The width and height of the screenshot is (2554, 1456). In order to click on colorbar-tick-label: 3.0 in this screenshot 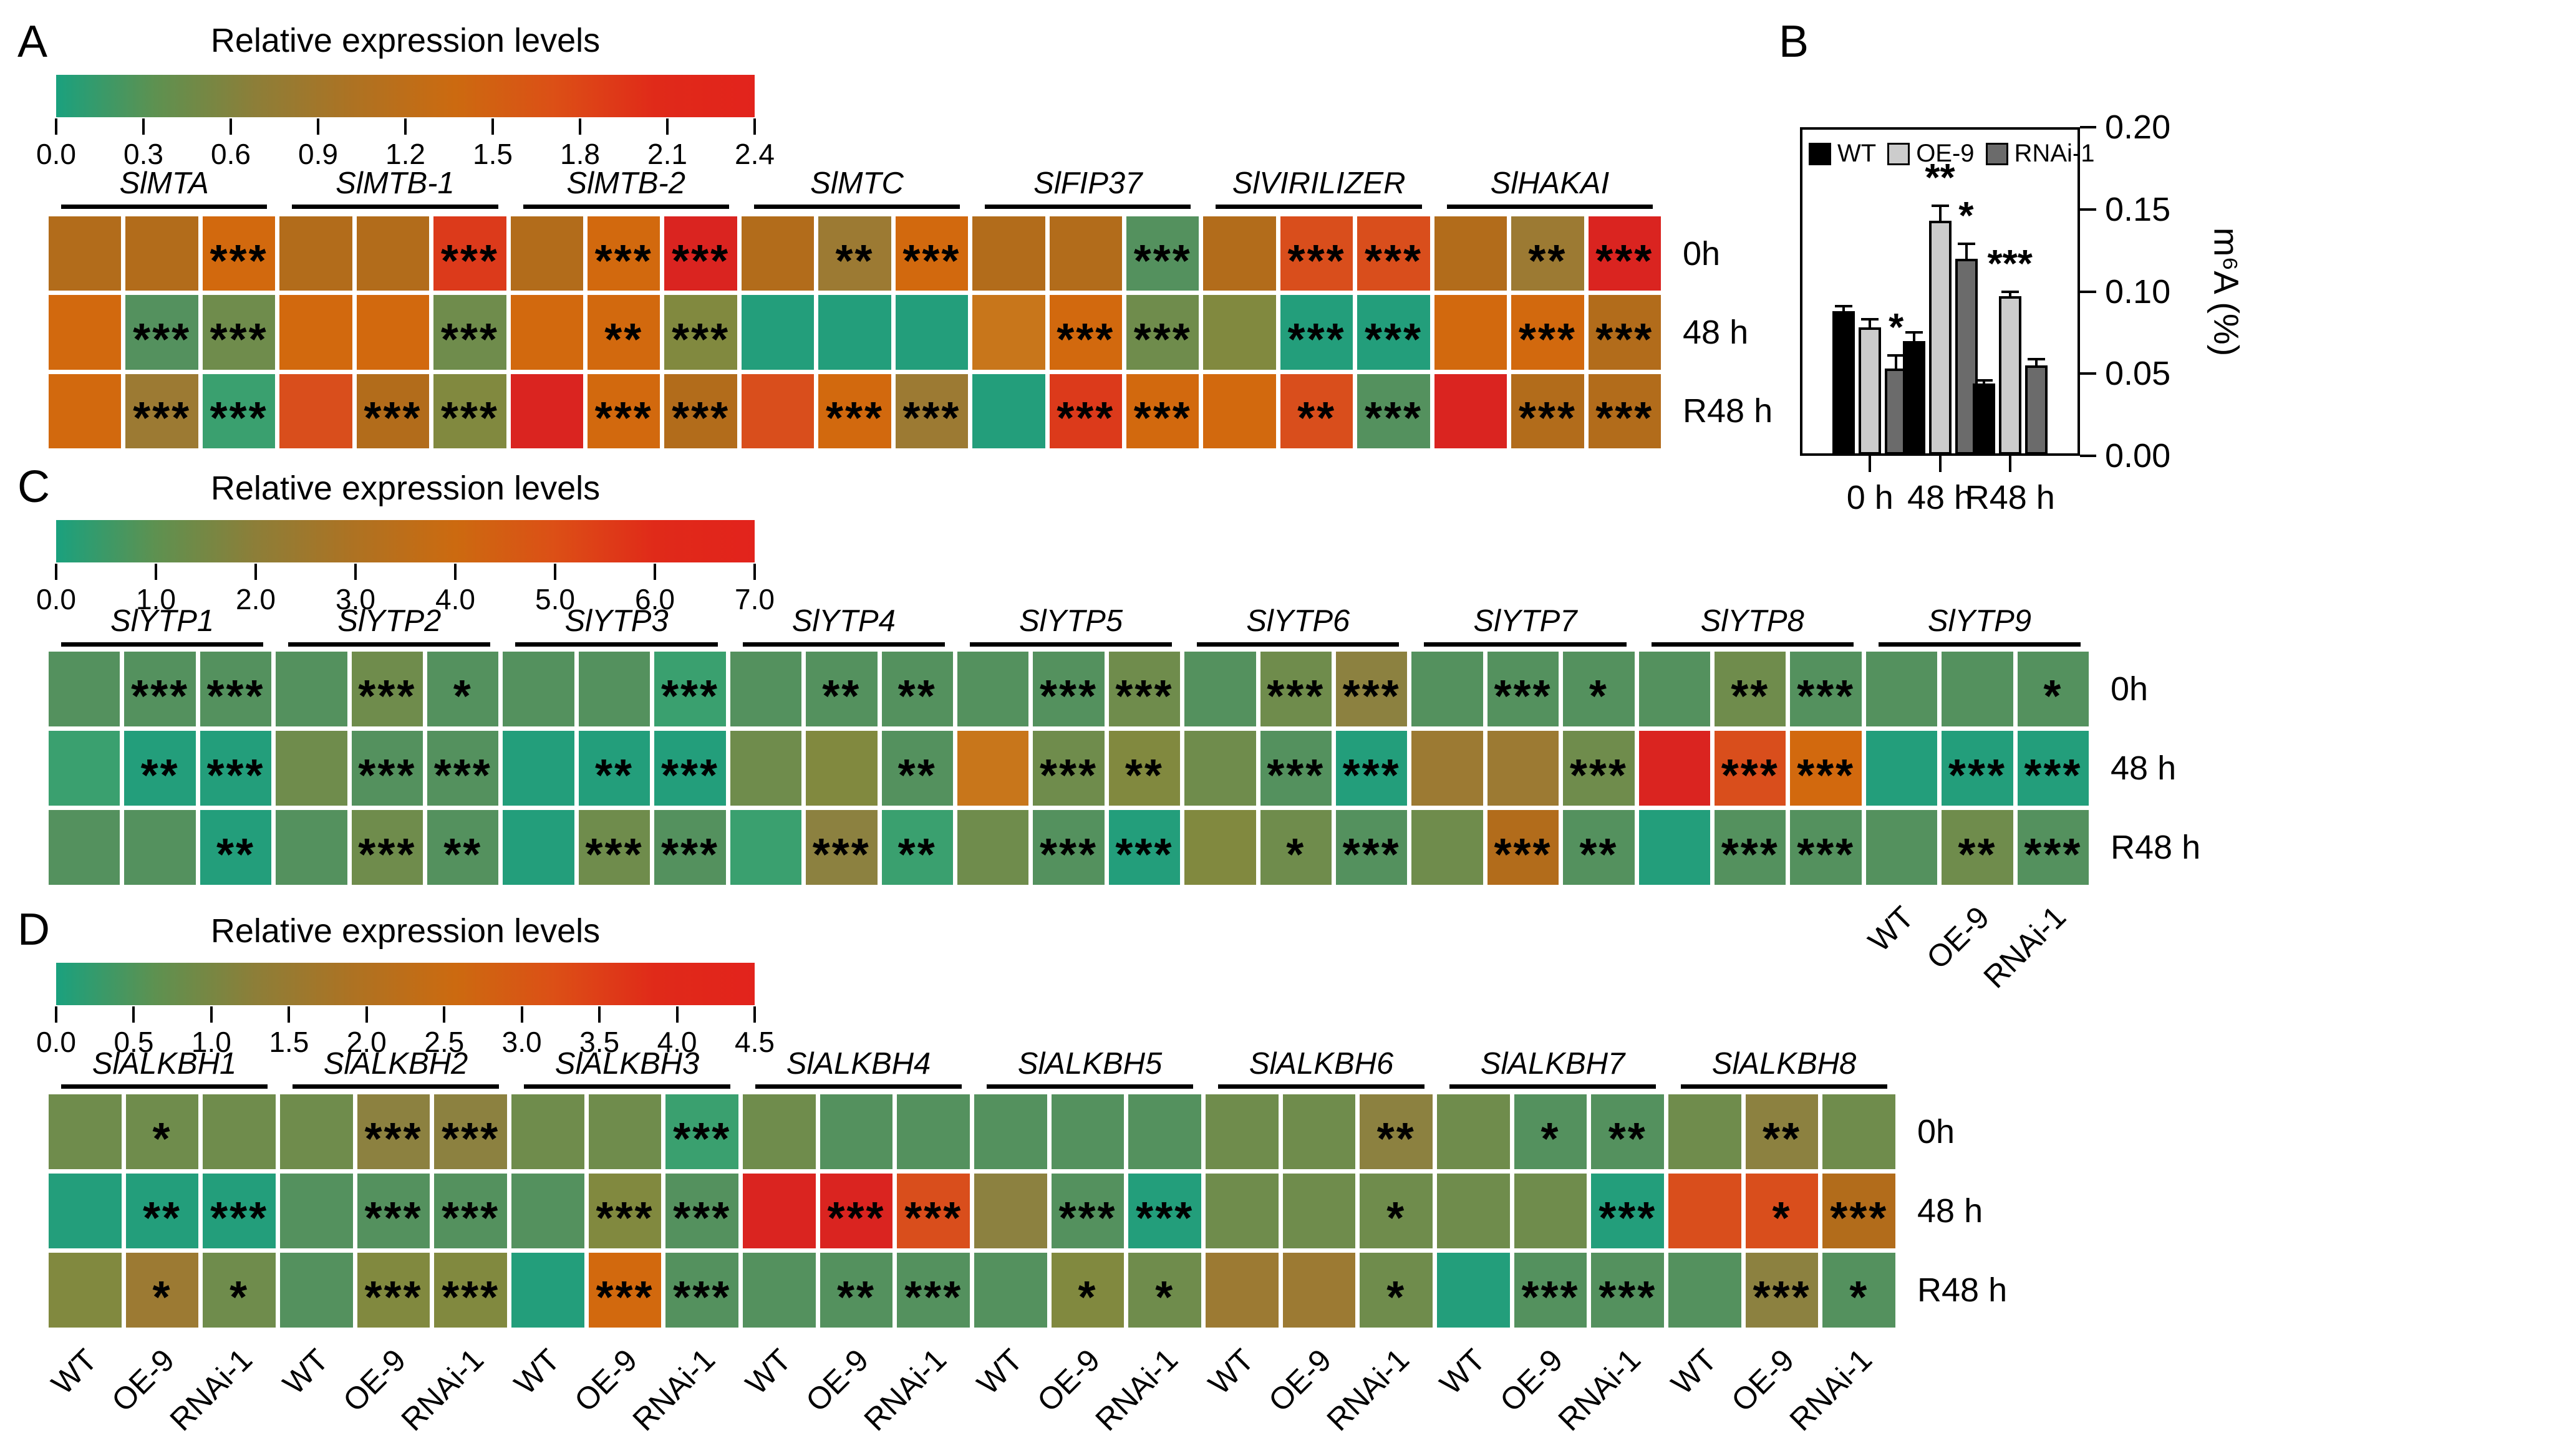, I will do `click(355, 599)`.